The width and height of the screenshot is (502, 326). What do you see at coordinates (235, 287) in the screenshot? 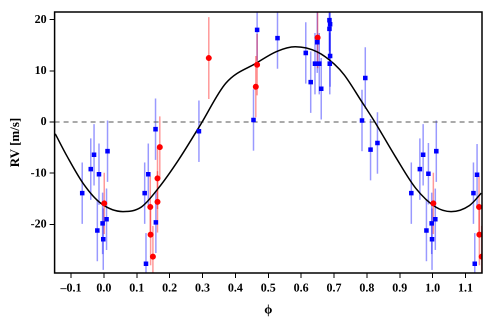
I see `x-tick-label: 0.4` at bounding box center [235, 287].